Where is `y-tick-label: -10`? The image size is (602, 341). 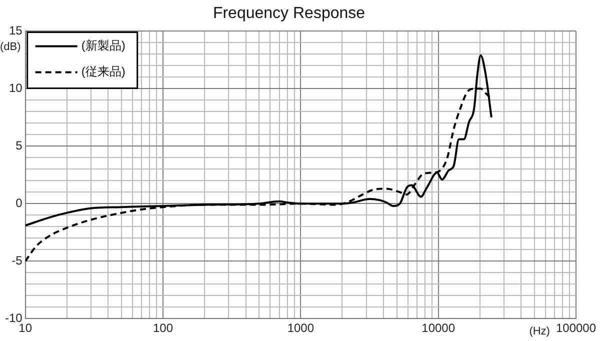
y-tick-label: -10 is located at coordinates (14, 317).